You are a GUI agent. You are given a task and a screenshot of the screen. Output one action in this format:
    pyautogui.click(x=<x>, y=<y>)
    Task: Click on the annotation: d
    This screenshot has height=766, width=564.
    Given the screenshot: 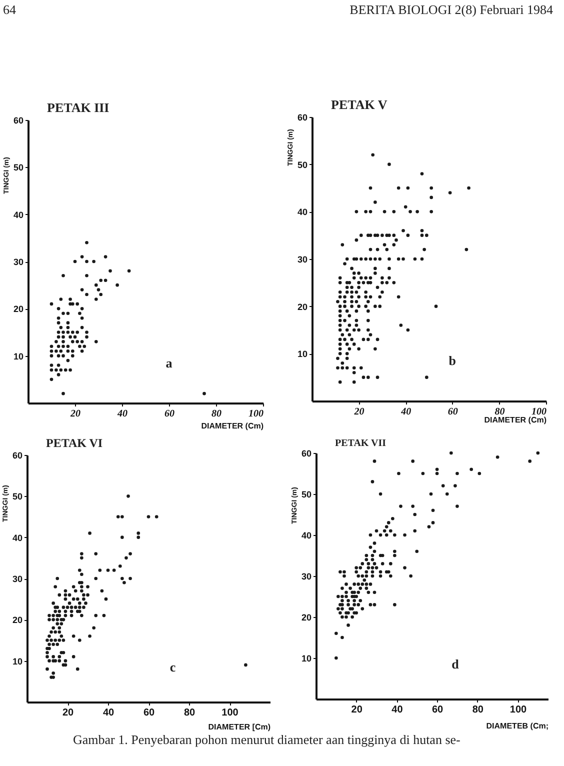 What is the action you would take?
    pyautogui.click(x=456, y=664)
    